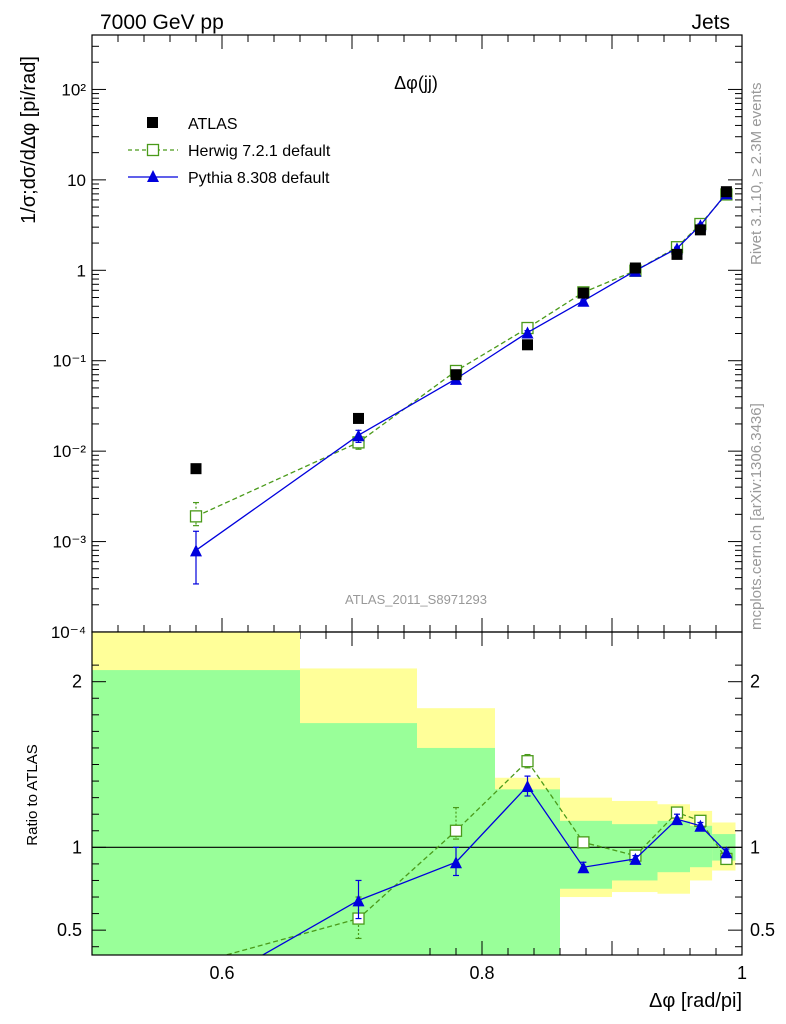 The width and height of the screenshot is (786, 1024). Describe the element at coordinates (73, 89) in the screenshot. I see `upper-y-tick-label: 10²` at that location.